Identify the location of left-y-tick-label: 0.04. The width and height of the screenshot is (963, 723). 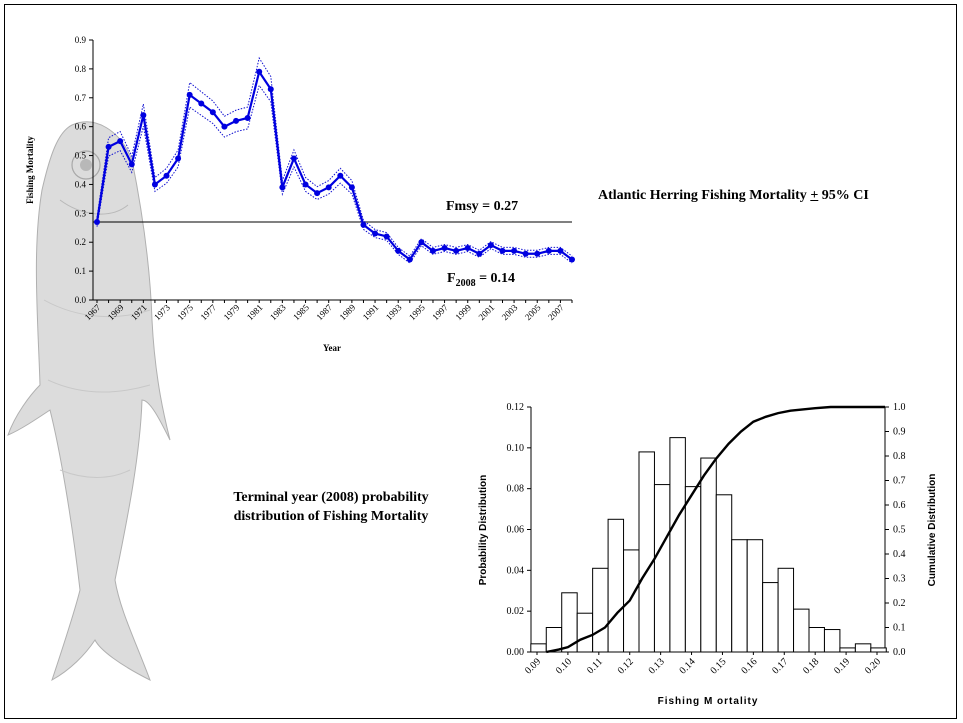
(516, 570).